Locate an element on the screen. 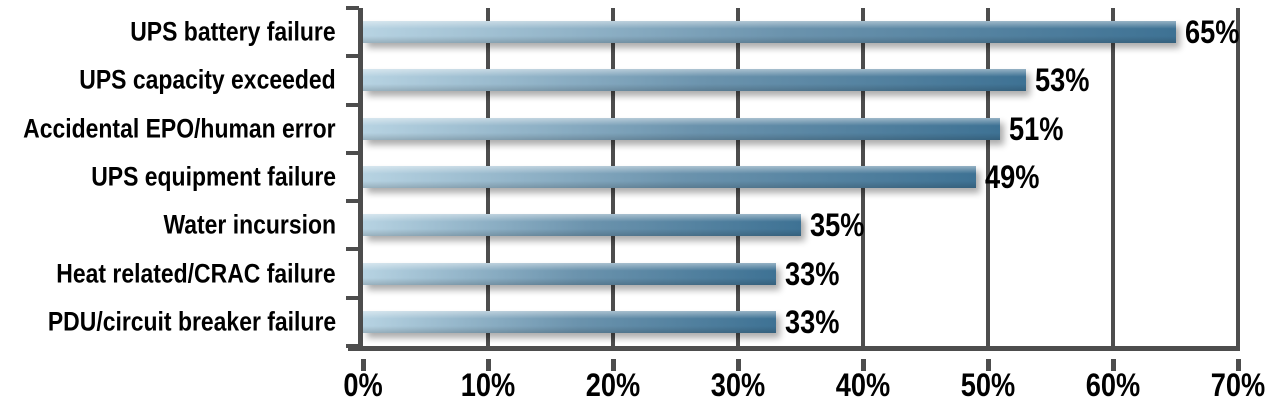 Image resolution: width=1280 pixels, height=416 pixels. x-tick-label: 60% is located at coordinates (1113, 385).